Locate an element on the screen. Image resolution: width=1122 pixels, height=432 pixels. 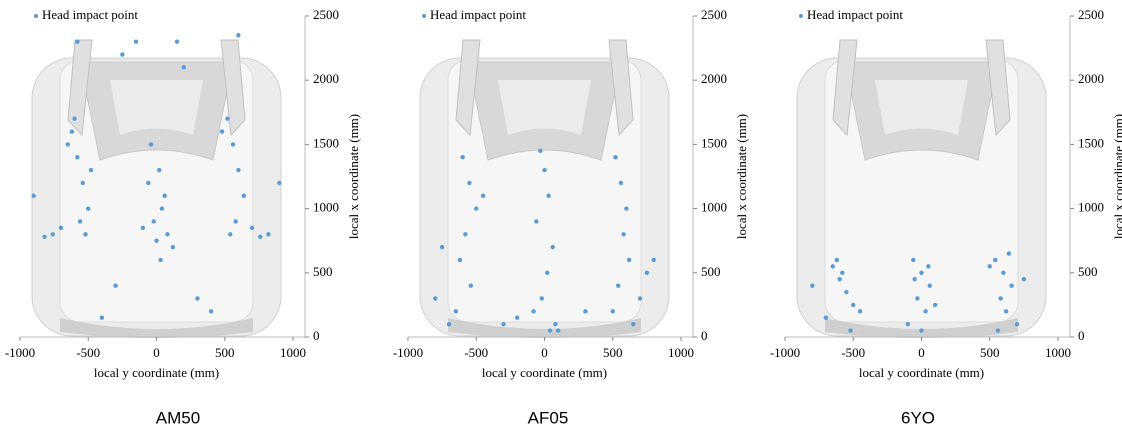
x-tick-label: 1000 is located at coordinates (681, 352).